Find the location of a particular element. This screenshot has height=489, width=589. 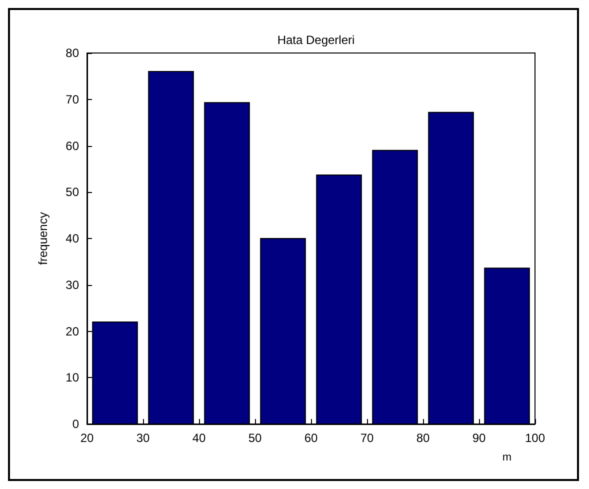

x-tick-label: 30 is located at coordinates (143, 438).